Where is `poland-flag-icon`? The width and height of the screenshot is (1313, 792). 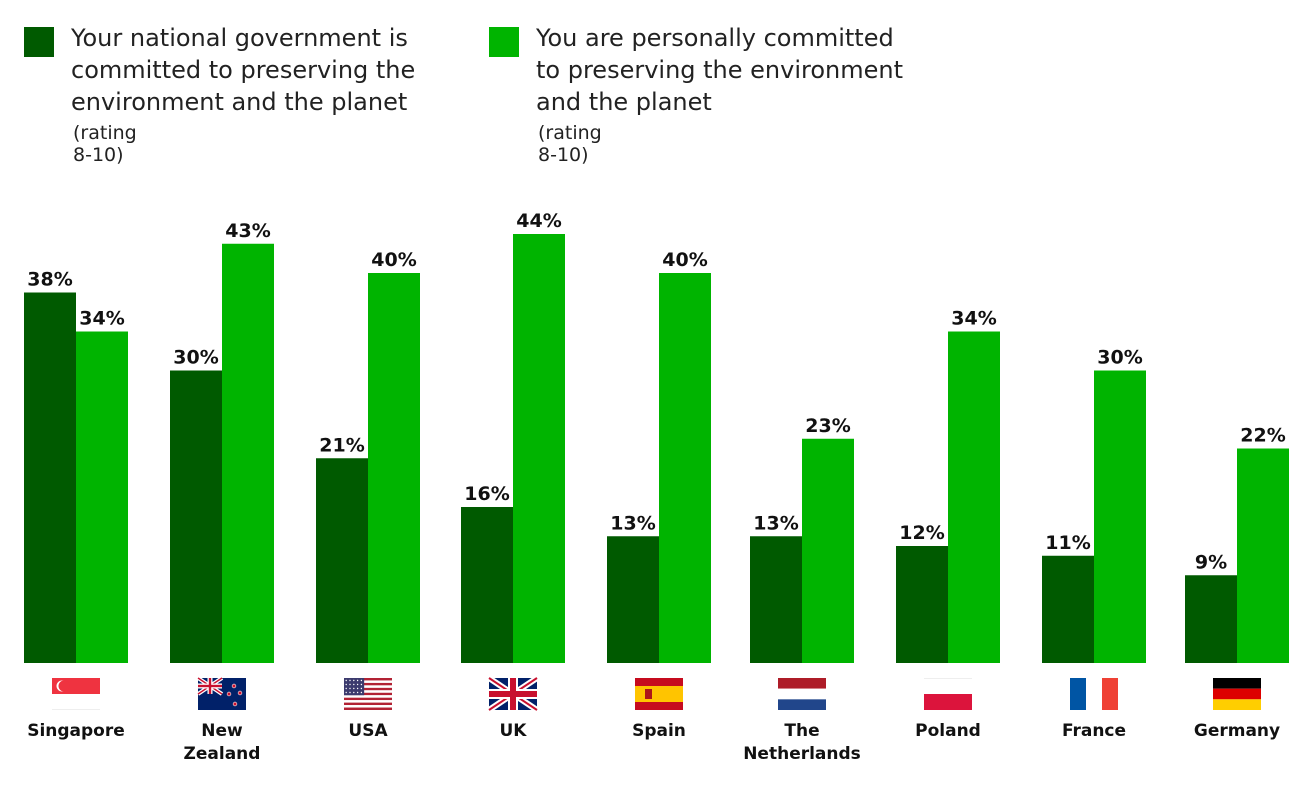 poland-flag-icon is located at coordinates (948, 694).